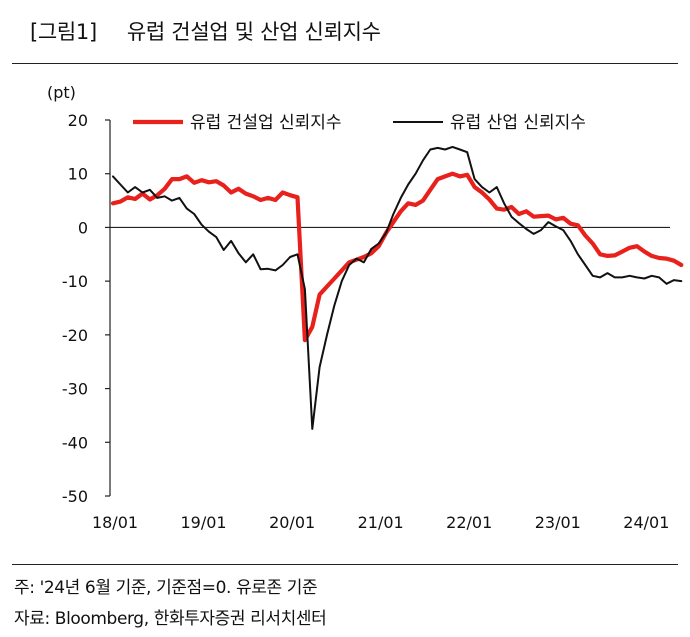 The image size is (690, 637). I want to click on x-tick-label: 18/01, so click(115, 522).